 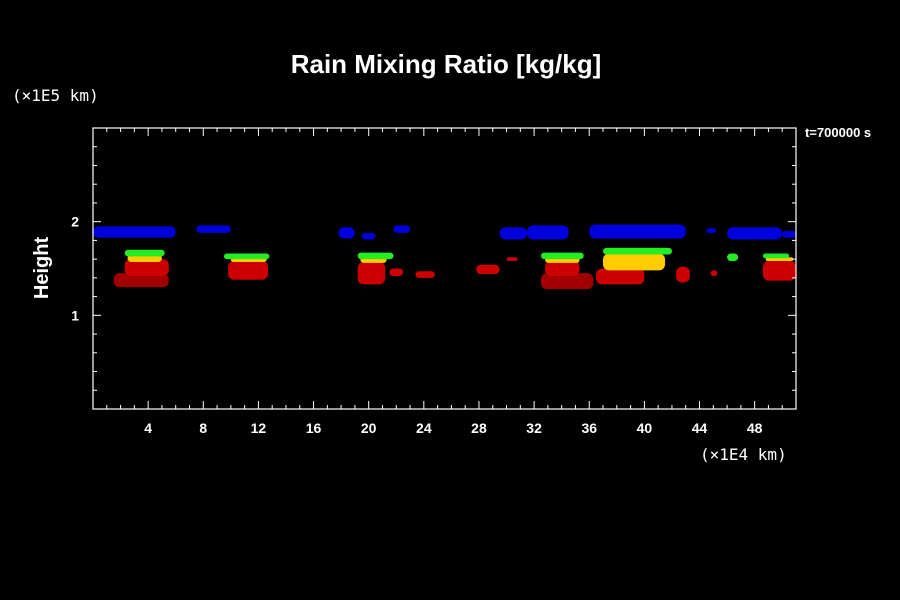 What do you see at coordinates (203, 428) in the screenshot?
I see `x-tick-label-8: 8` at bounding box center [203, 428].